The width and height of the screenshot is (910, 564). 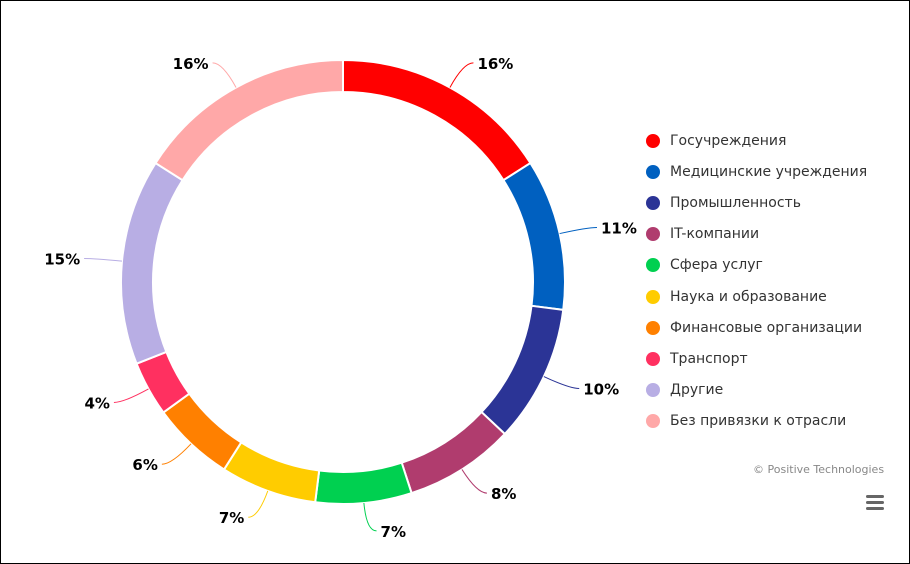 What do you see at coordinates (503, 494) in the screenshot?
I see `data-label: 8%` at bounding box center [503, 494].